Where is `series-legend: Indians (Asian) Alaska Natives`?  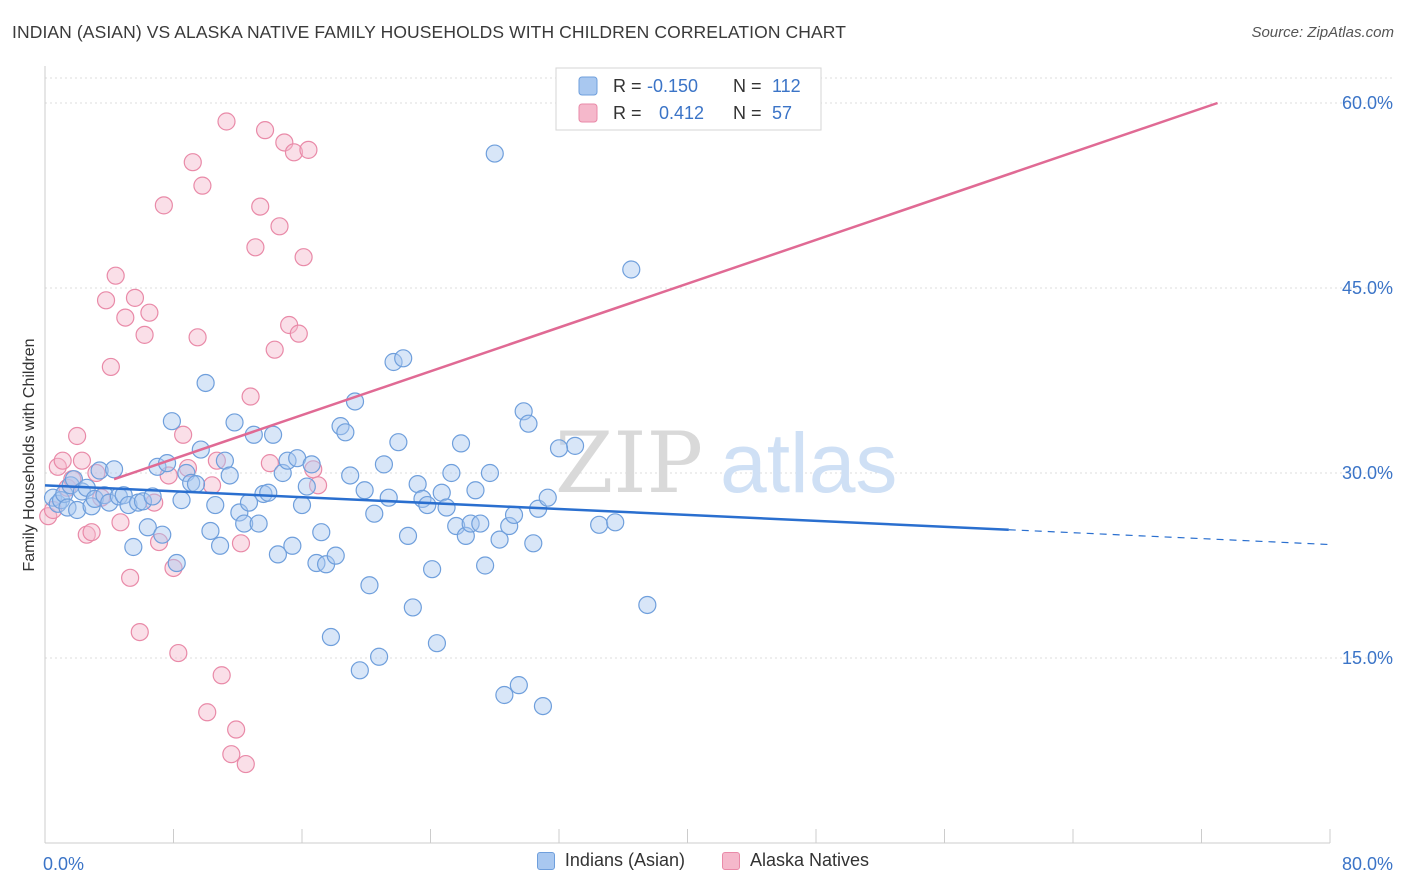
series-legend: Indians (Asian) Alaska Natives is located at coordinates (703, 862).